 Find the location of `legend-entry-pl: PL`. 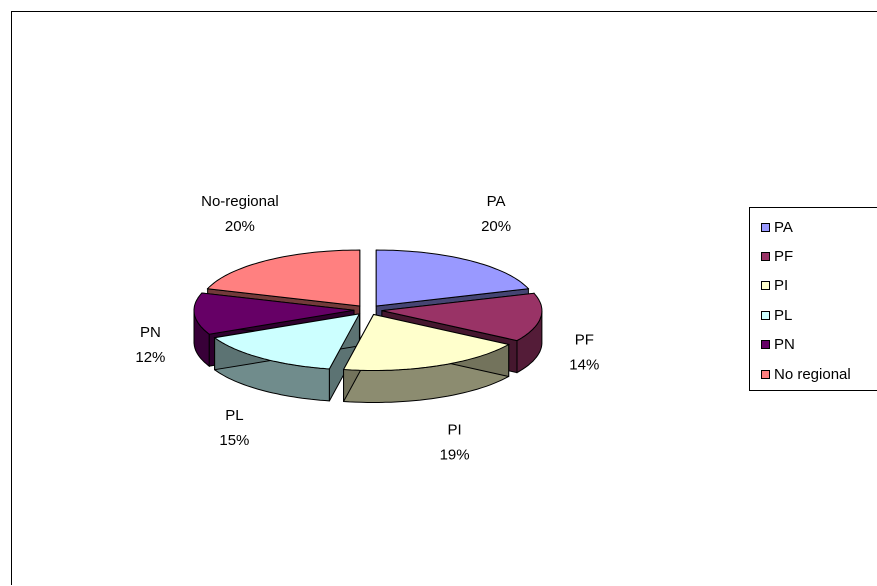

legend-entry-pl: PL is located at coordinates (776, 315).